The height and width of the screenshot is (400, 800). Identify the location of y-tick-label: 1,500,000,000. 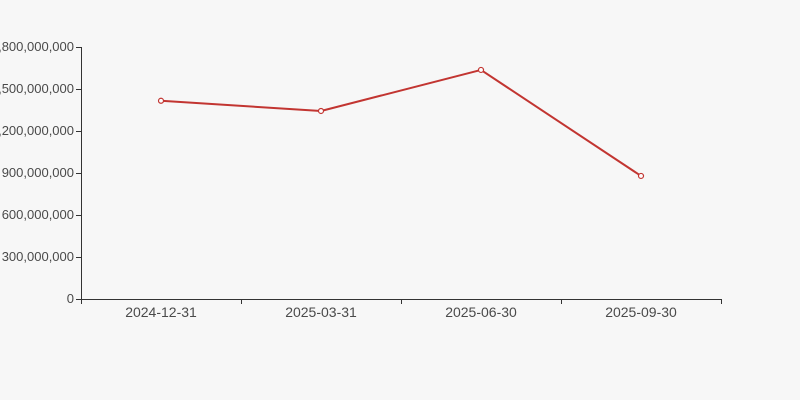
(37, 88).